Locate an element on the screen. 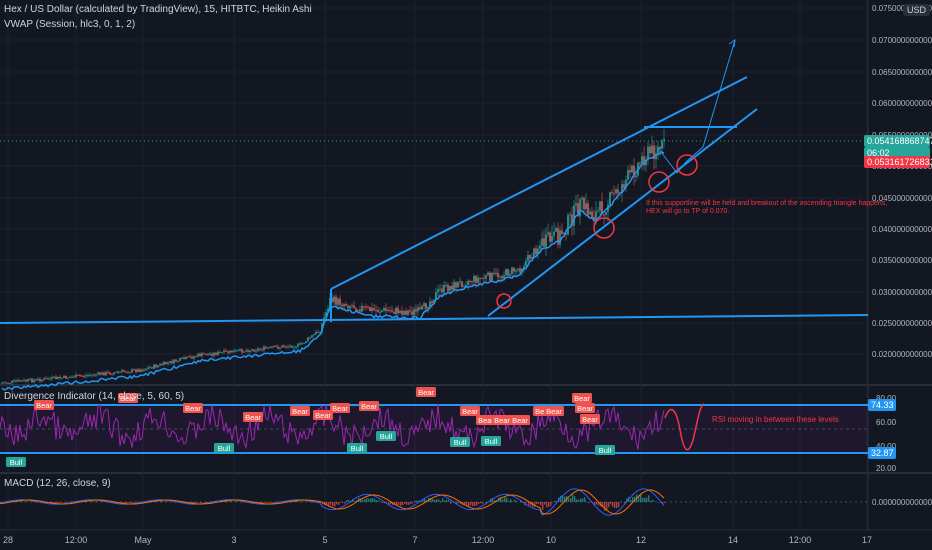  divergence-axis: 80.00 60.00 40.00 20.00 is located at coordinates (886, 433).